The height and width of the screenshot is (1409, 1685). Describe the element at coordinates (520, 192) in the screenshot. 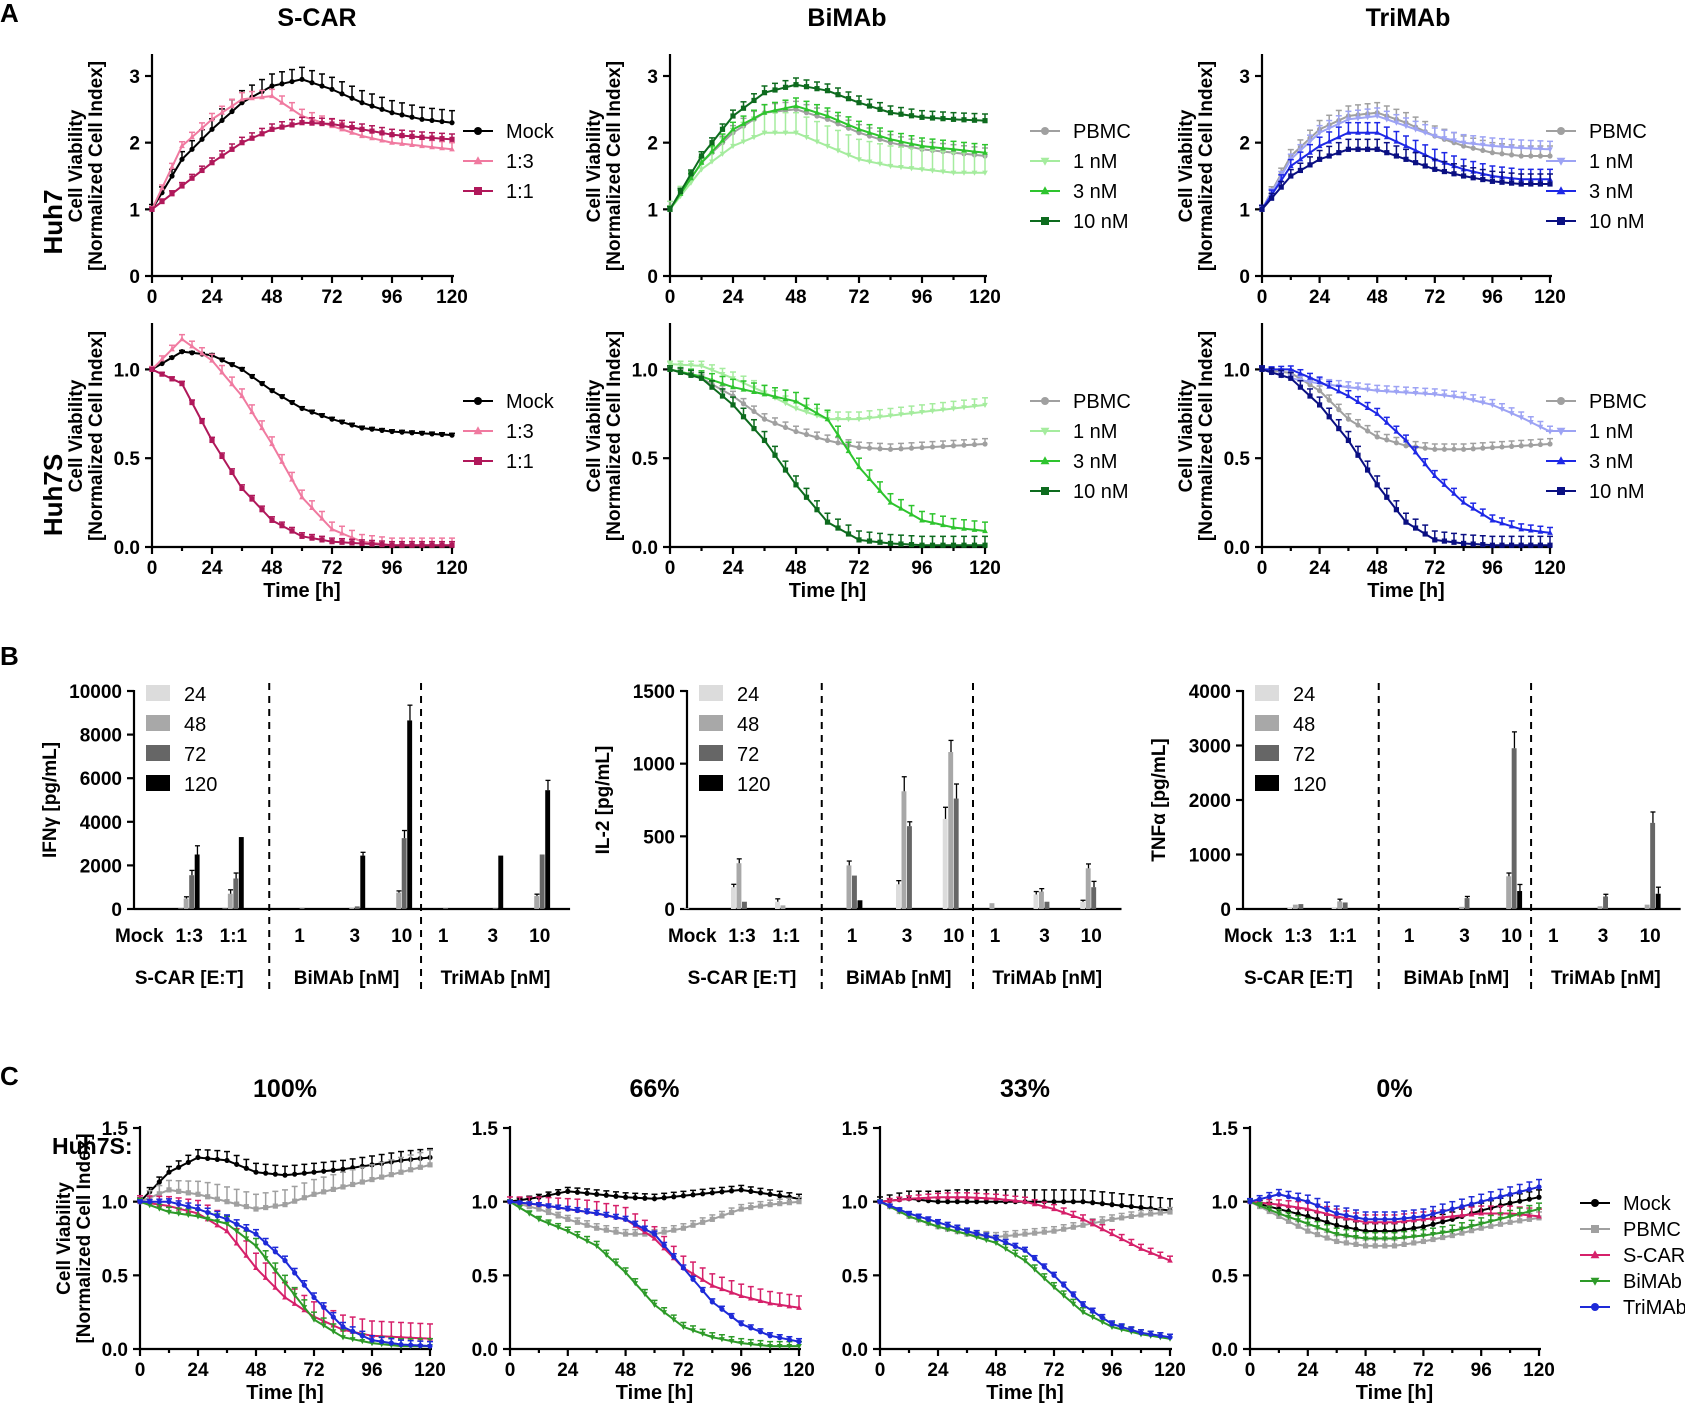

I see `panel-a-huh7-scar-legend-label: 1:1` at that location.